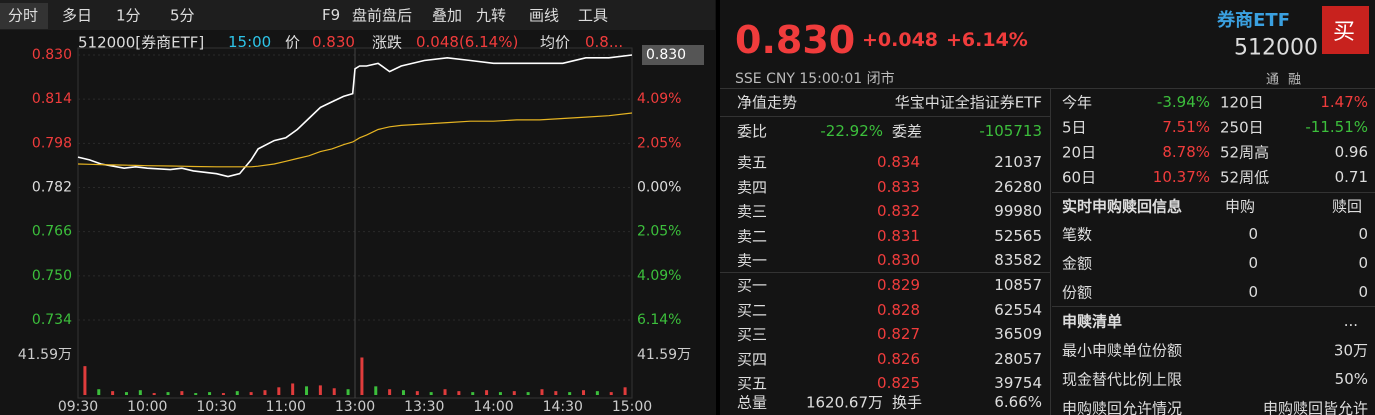  What do you see at coordinates (447, 15) in the screenshot?
I see `tool-button: 叠加` at bounding box center [447, 15].